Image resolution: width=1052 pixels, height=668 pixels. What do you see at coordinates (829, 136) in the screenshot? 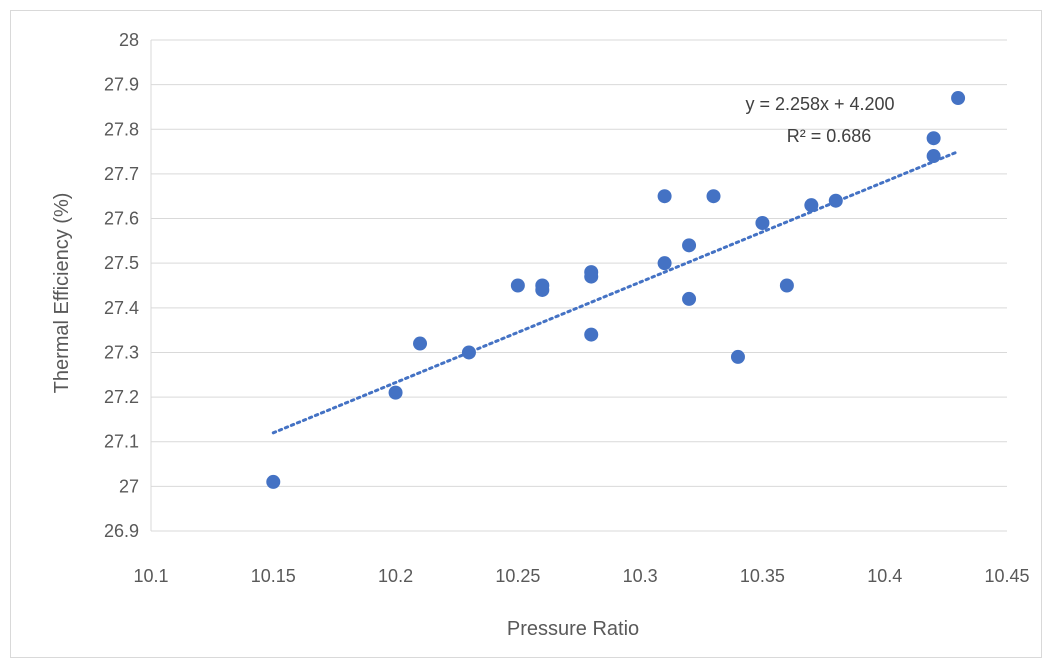
I see `trendline-r2-label: R² = 0.686` at bounding box center [829, 136].